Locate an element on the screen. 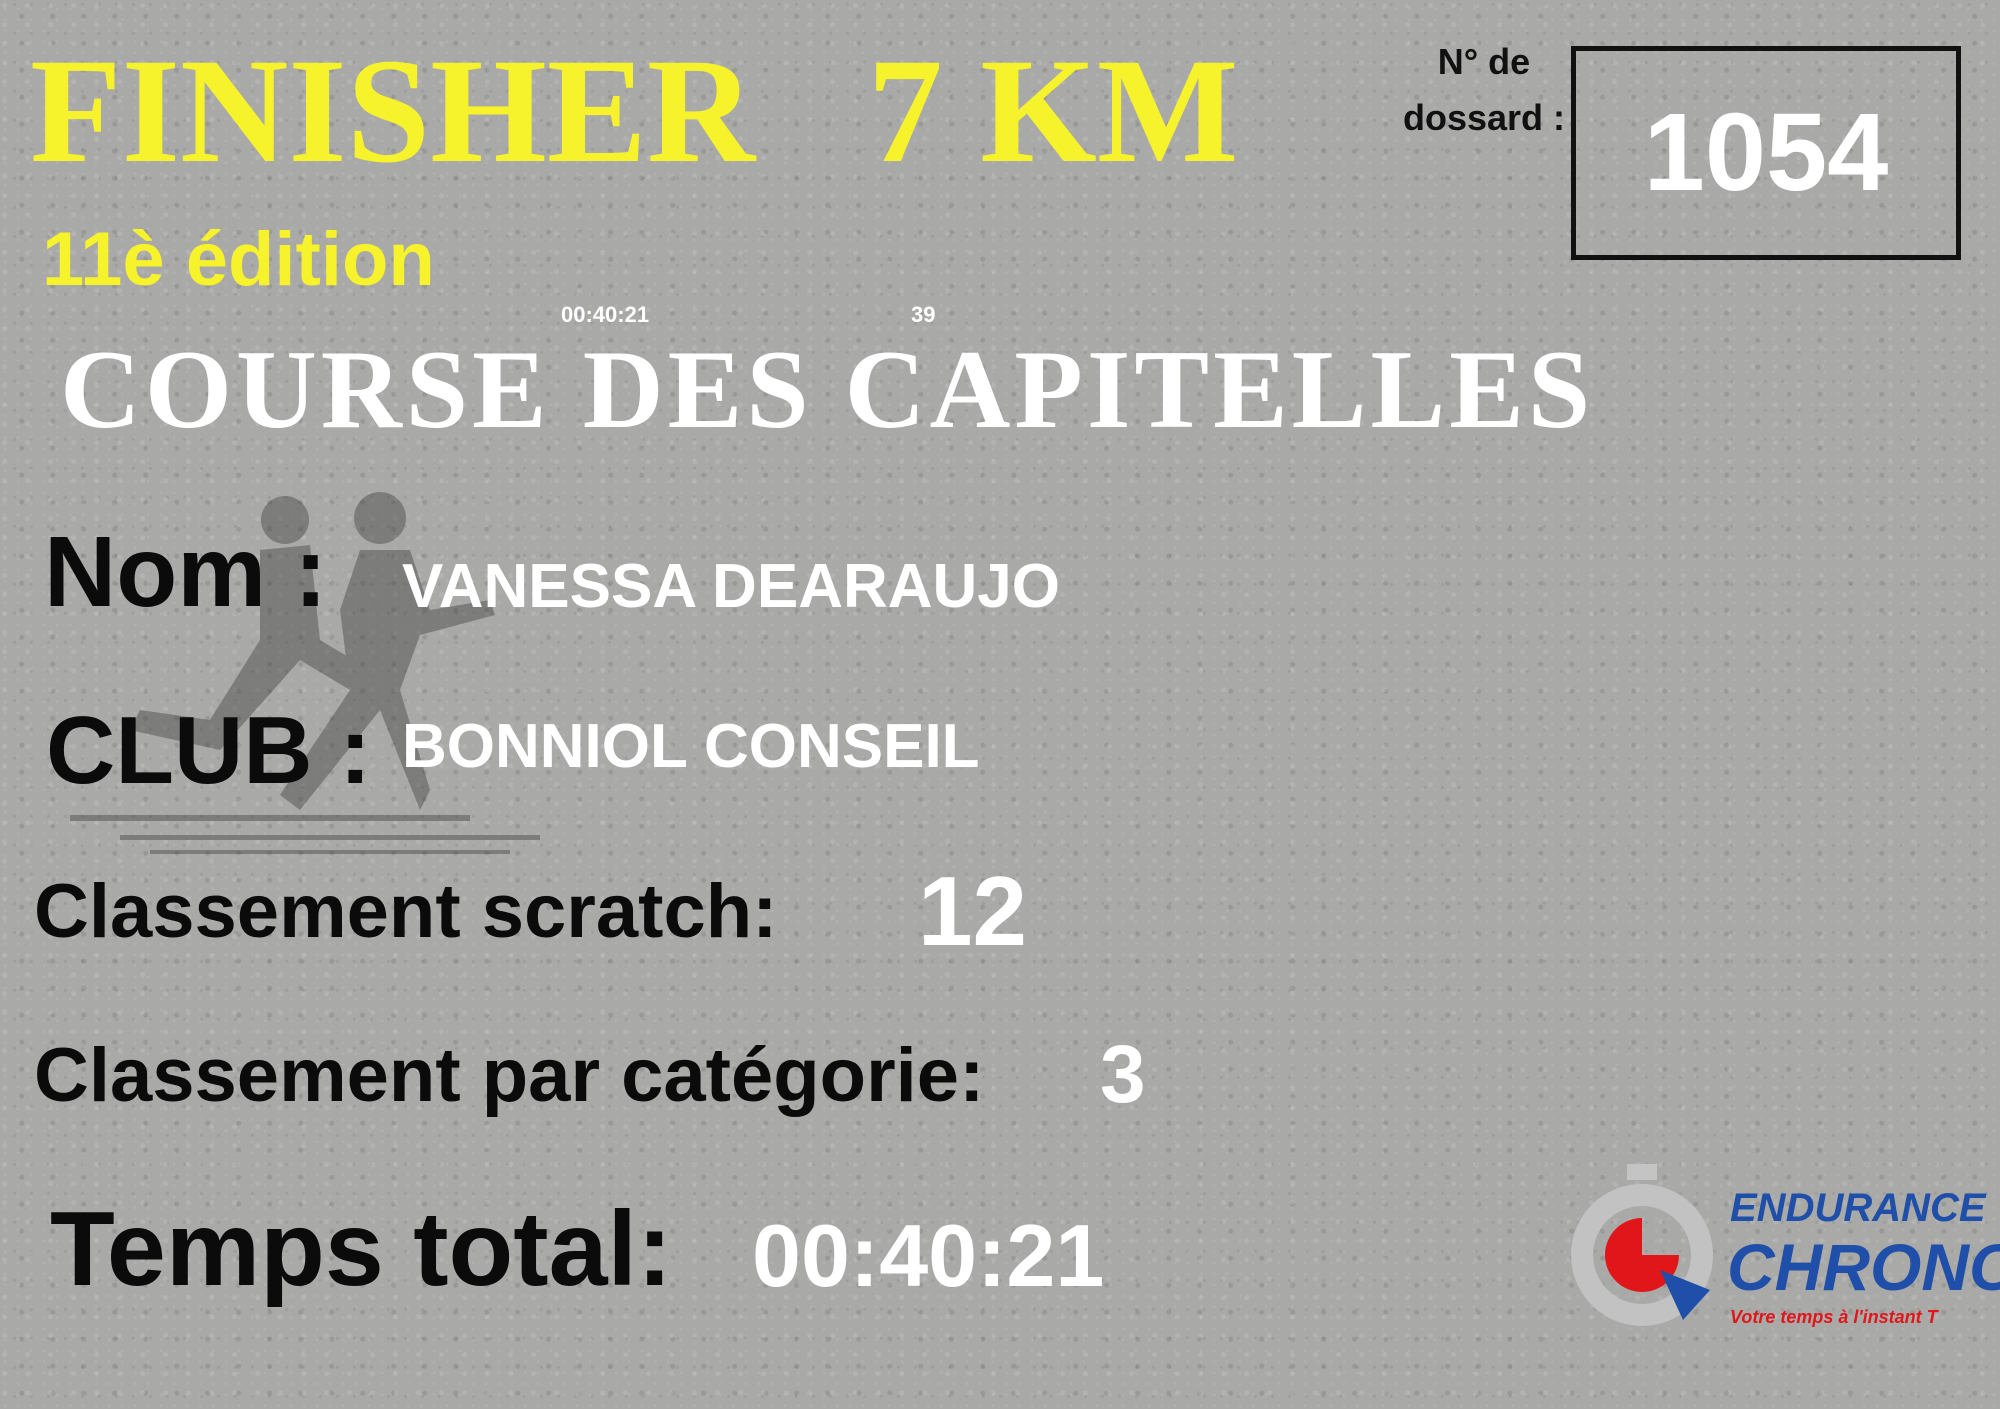  club-label: CLUB : is located at coordinates (209, 750).